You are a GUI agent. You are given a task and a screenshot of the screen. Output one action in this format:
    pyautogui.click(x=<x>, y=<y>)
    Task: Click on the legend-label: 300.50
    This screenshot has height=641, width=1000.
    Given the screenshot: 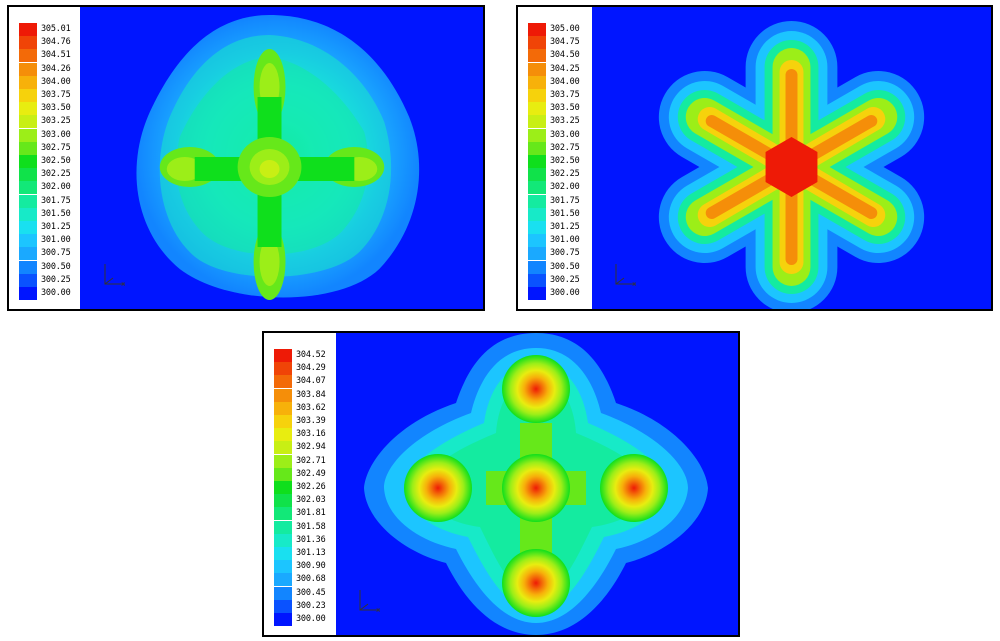 What is the action you would take?
    pyautogui.click(x=56, y=266)
    